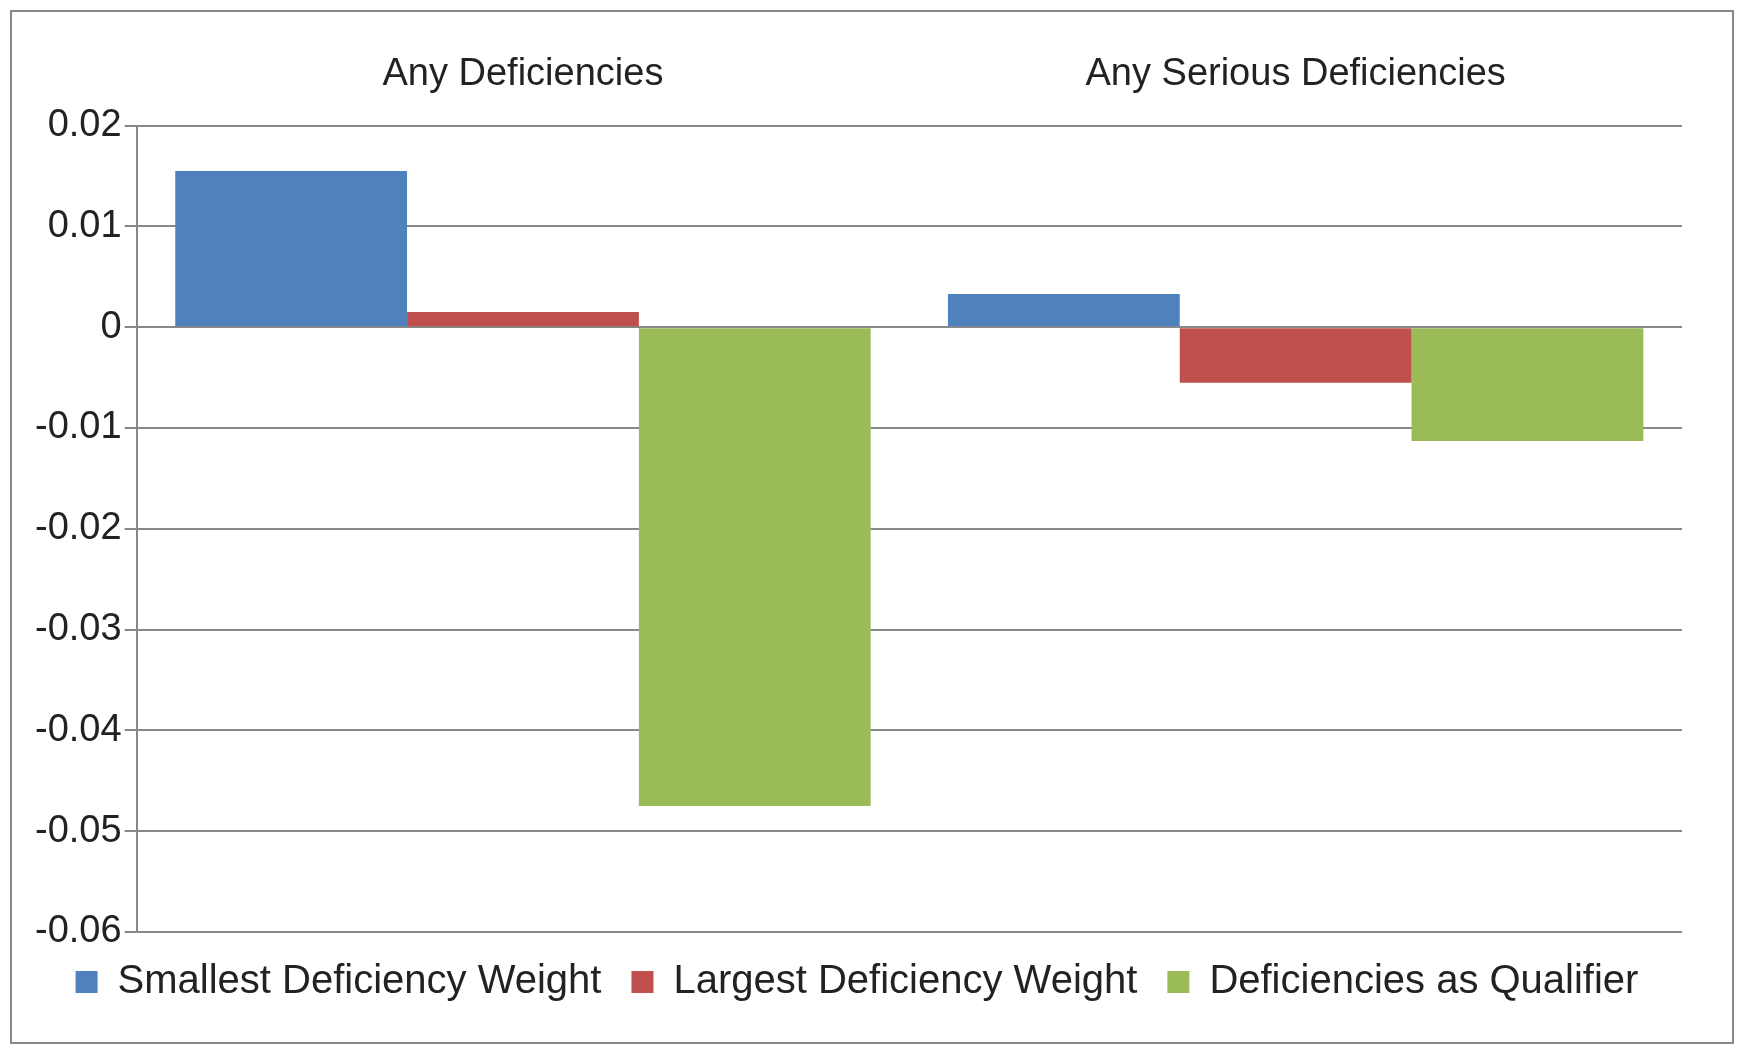 This screenshot has width=1745, height=1054. I want to click on legend-label: Largest Deficiency Weight, so click(905, 979).